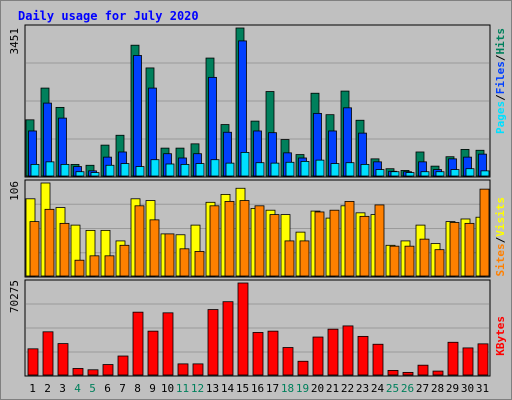 The height and width of the screenshot is (400, 512). Describe the element at coordinates (422, 388) in the screenshot. I see `day-label-27: 27` at that location.